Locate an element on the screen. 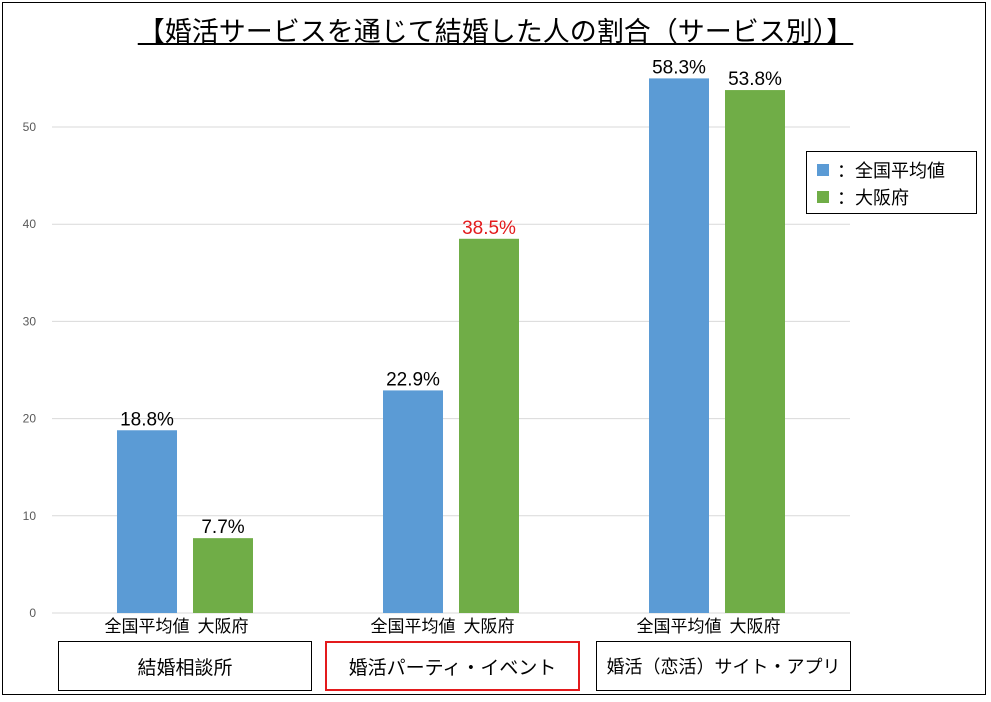 Image resolution: width=991 pixels, height=702 pixels. legend-item-national: ：全国平均値 is located at coordinates (891, 169).